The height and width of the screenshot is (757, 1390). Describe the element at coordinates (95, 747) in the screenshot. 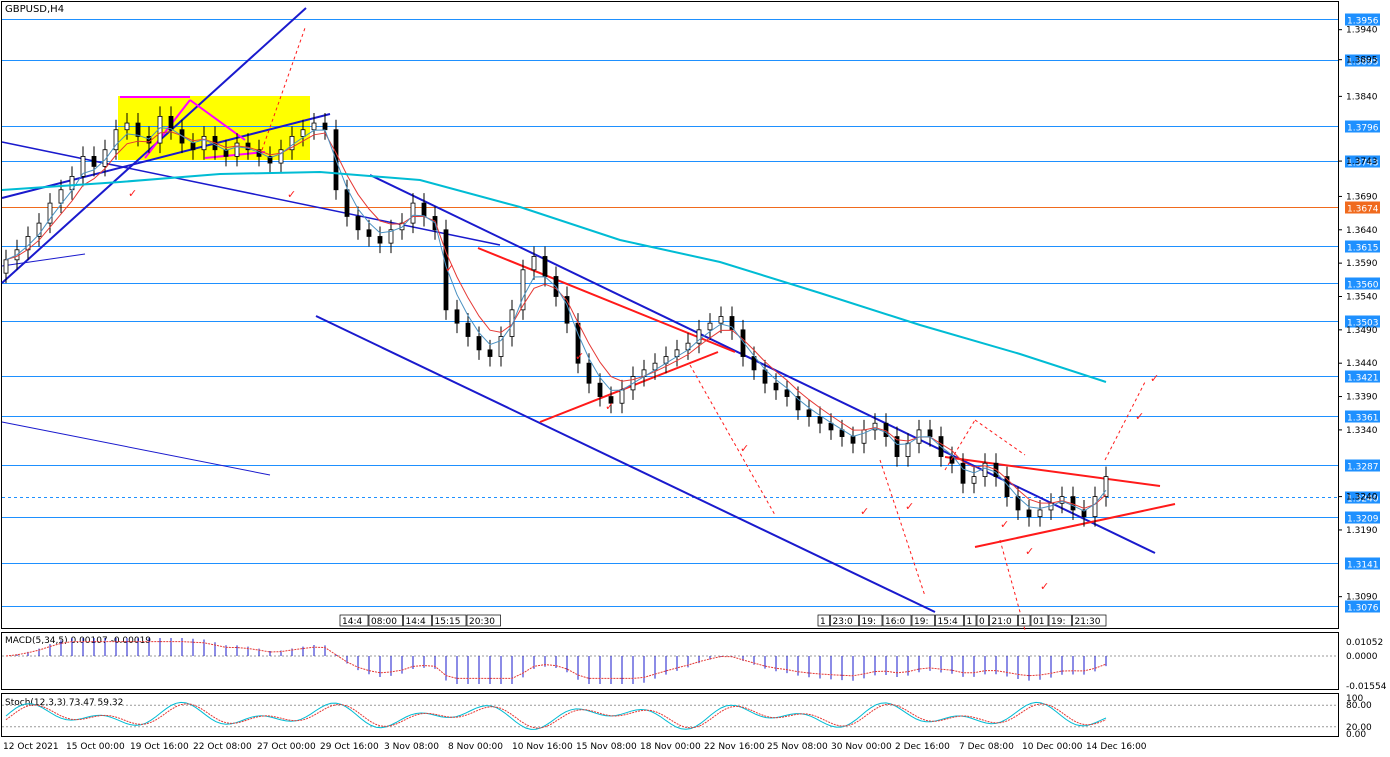

I see `x-tick-label: 15 Oct 00:00` at that location.